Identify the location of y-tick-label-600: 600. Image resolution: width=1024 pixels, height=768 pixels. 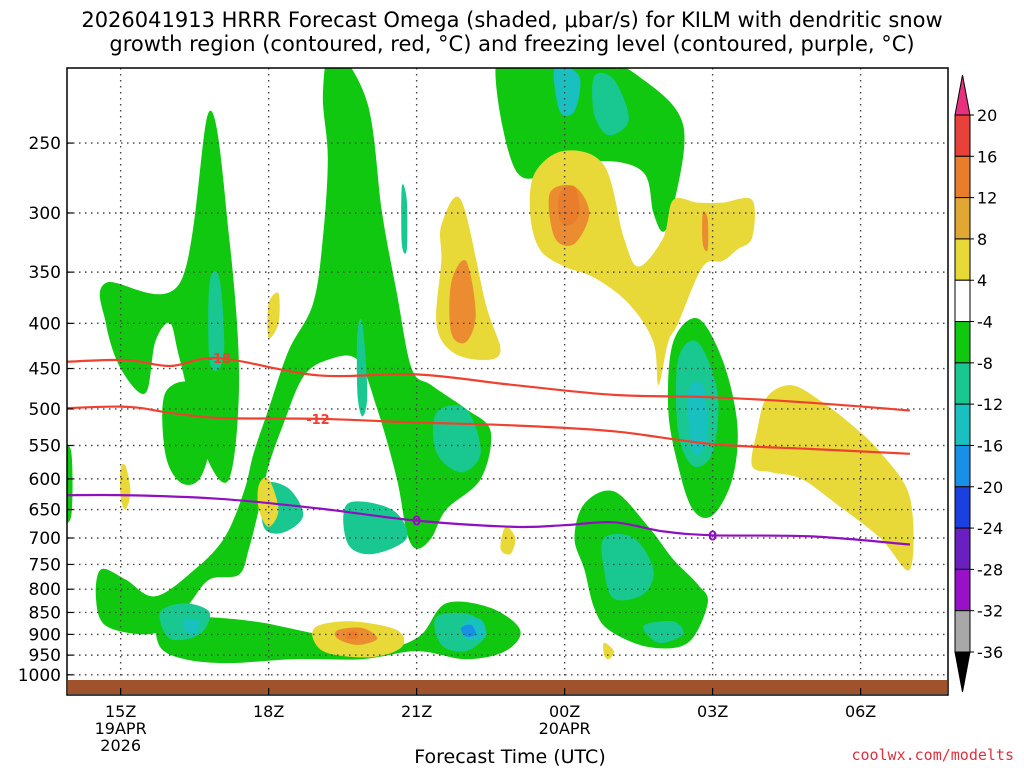
(45, 480).